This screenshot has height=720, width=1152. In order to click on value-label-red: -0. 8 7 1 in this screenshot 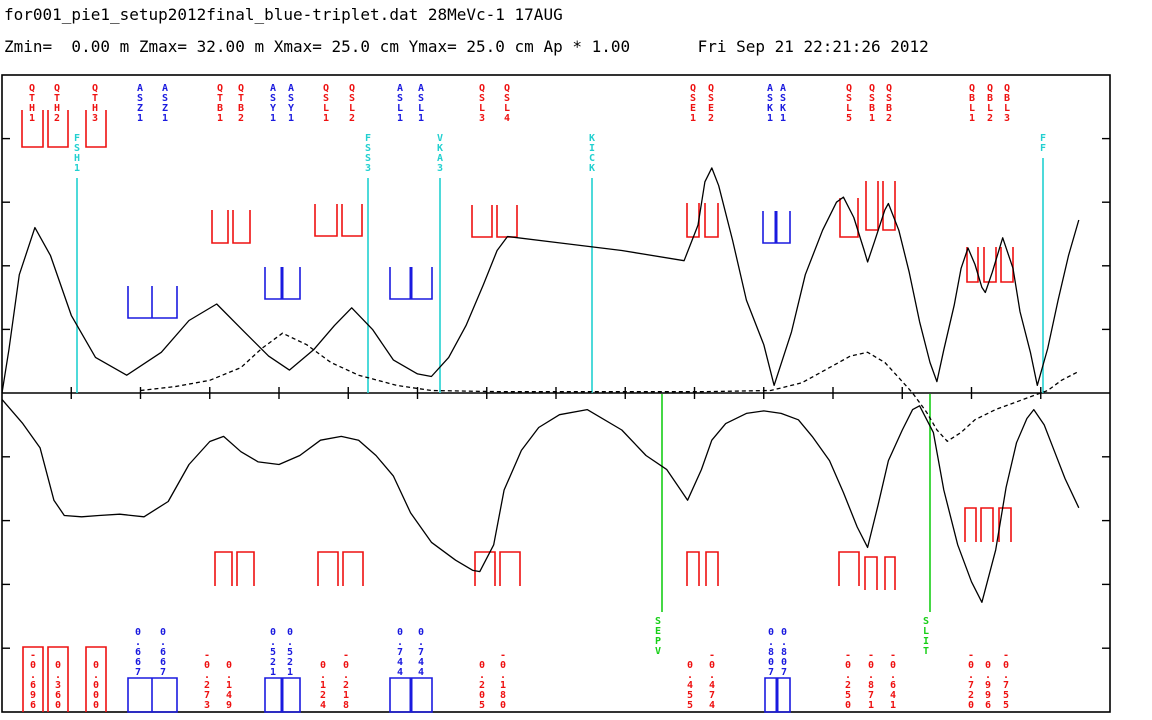, I will do `click(871, 680)`.